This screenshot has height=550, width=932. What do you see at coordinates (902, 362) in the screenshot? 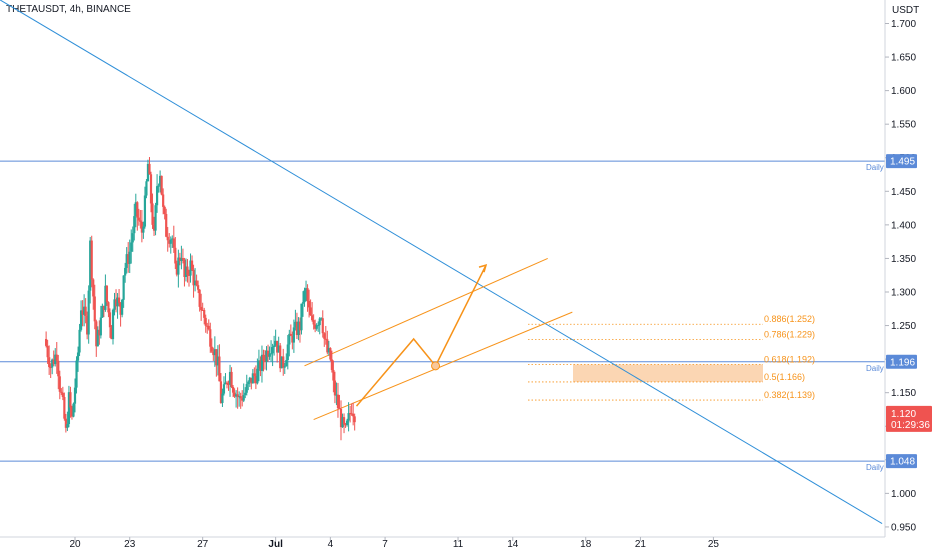
I see `level-price-label: 1.196` at bounding box center [902, 362].